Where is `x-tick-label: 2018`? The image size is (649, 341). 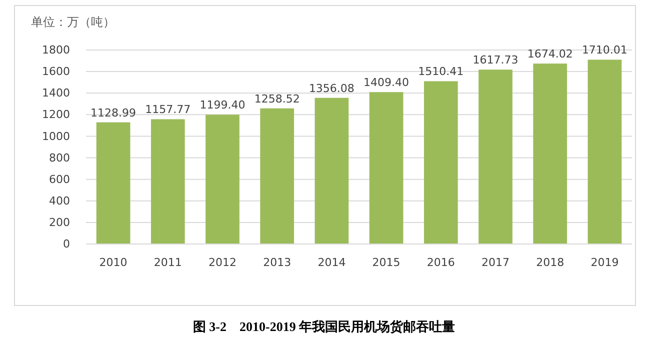 x-tick-label: 2018 is located at coordinates (550, 262).